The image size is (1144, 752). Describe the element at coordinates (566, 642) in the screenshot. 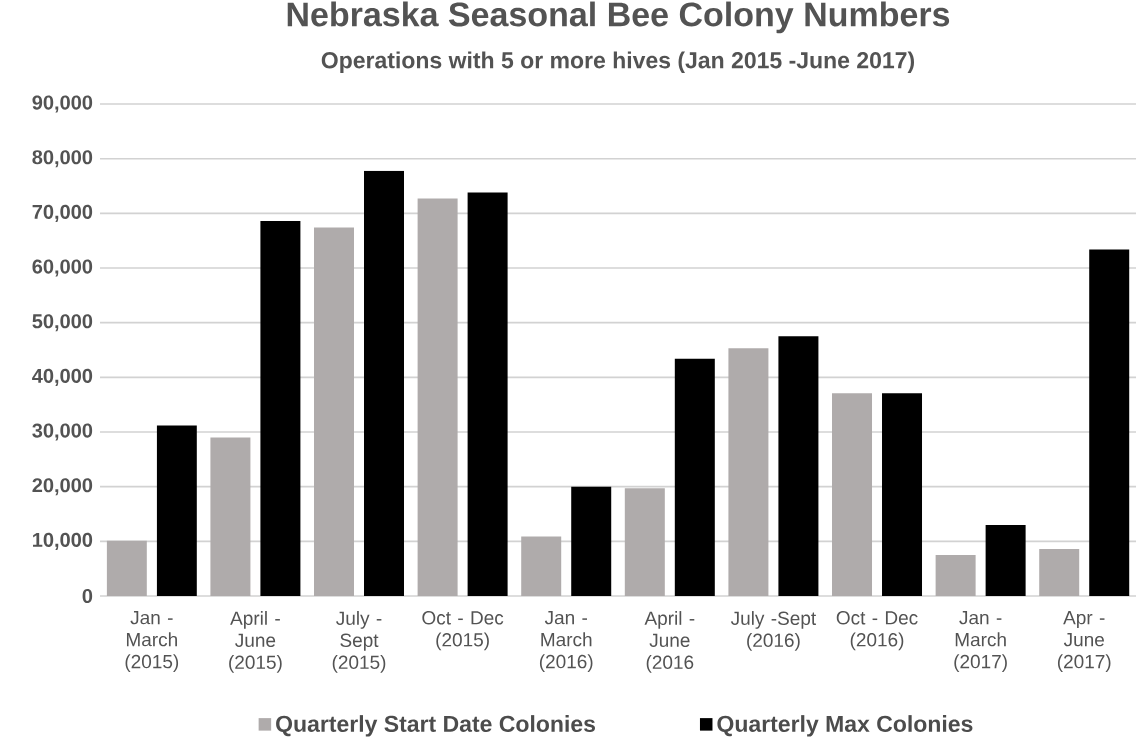

I see `x-tick-label: Jan - March (2016)` at that location.